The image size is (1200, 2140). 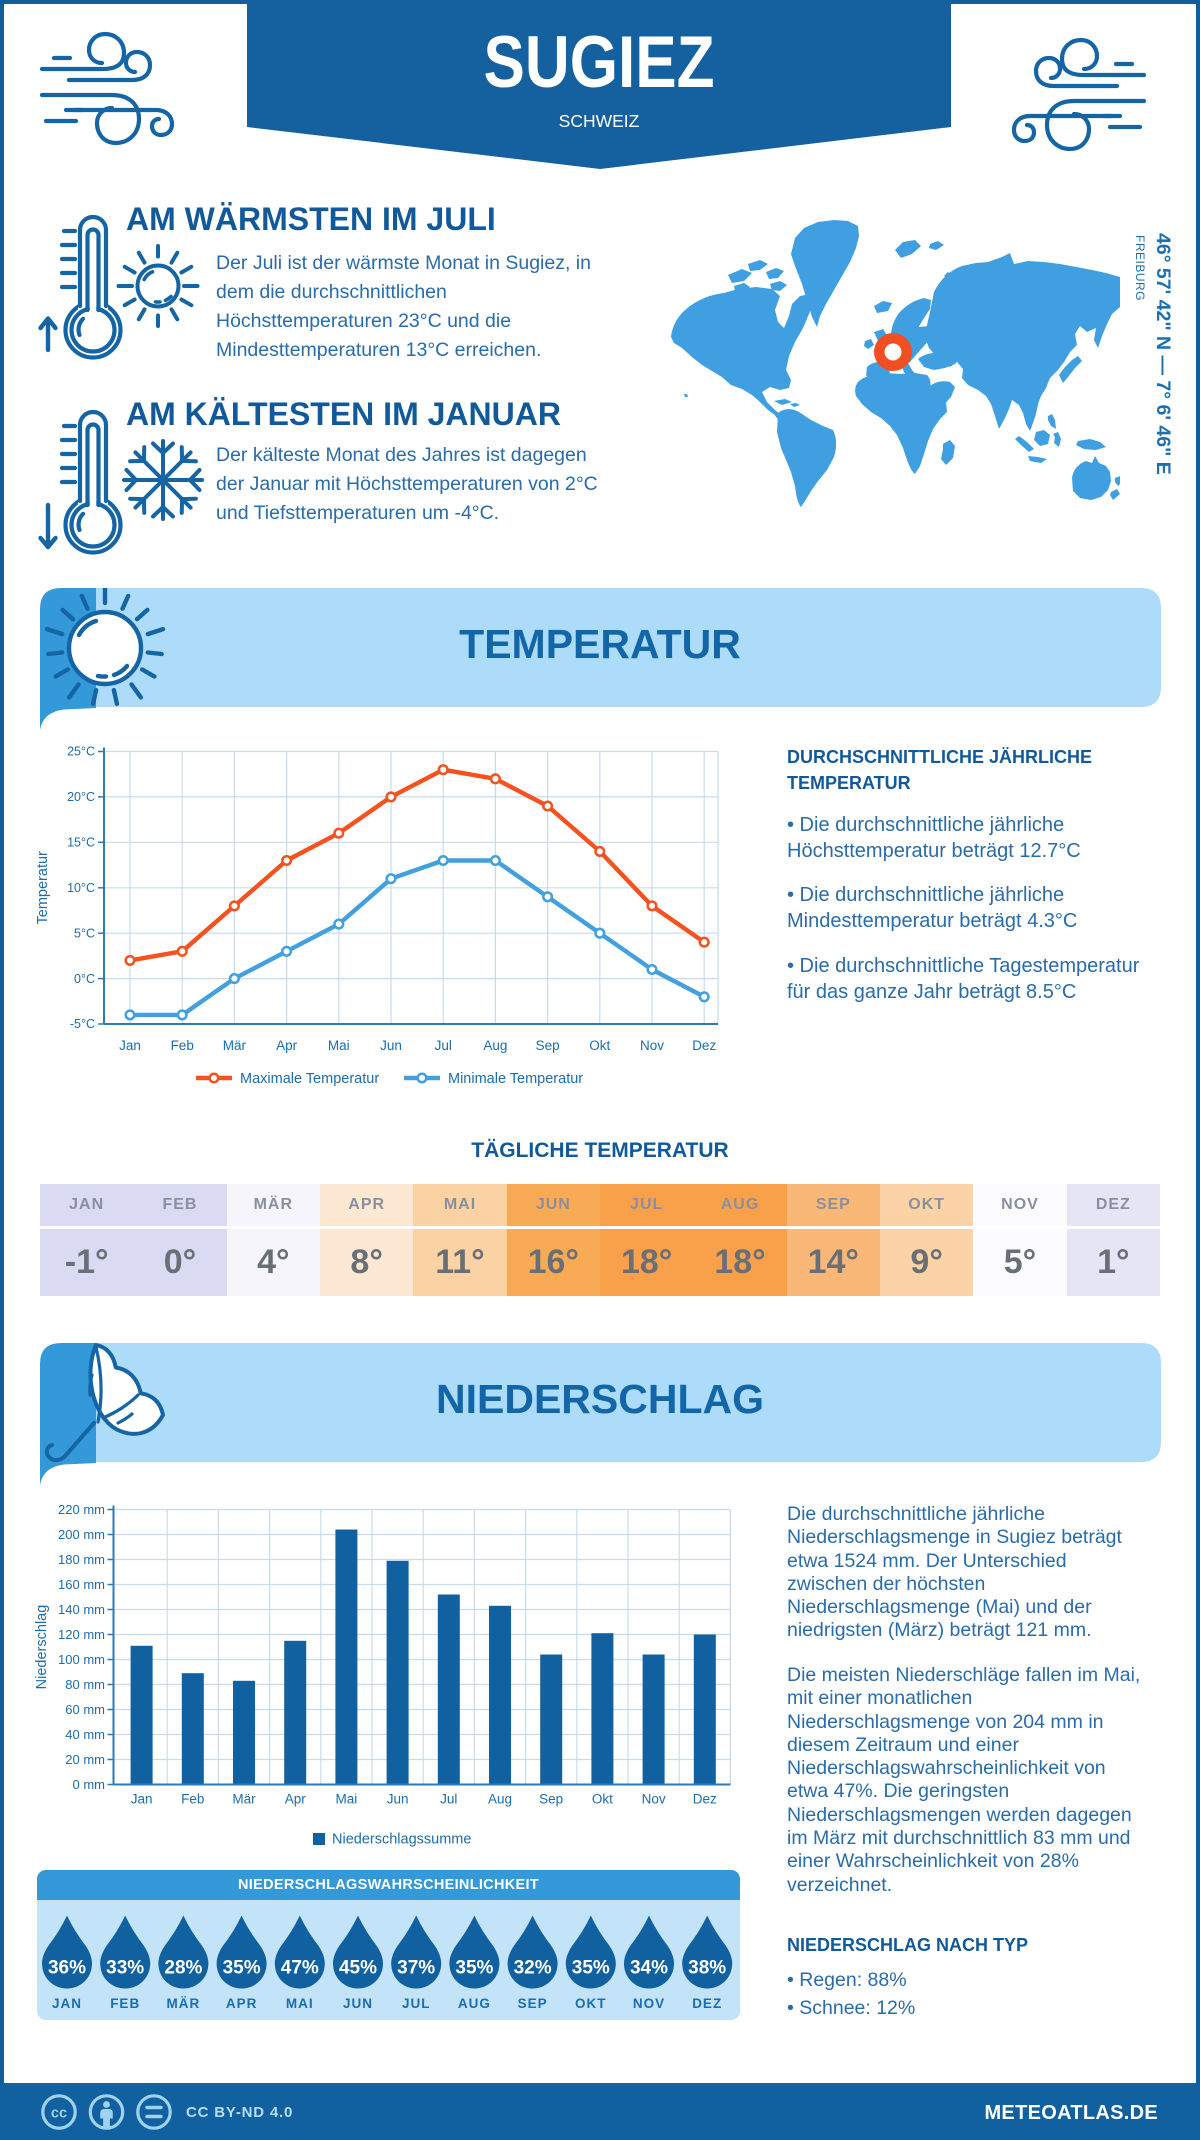 I want to click on svg-text: Maximale Temperatur, so click(x=309, y=1079).